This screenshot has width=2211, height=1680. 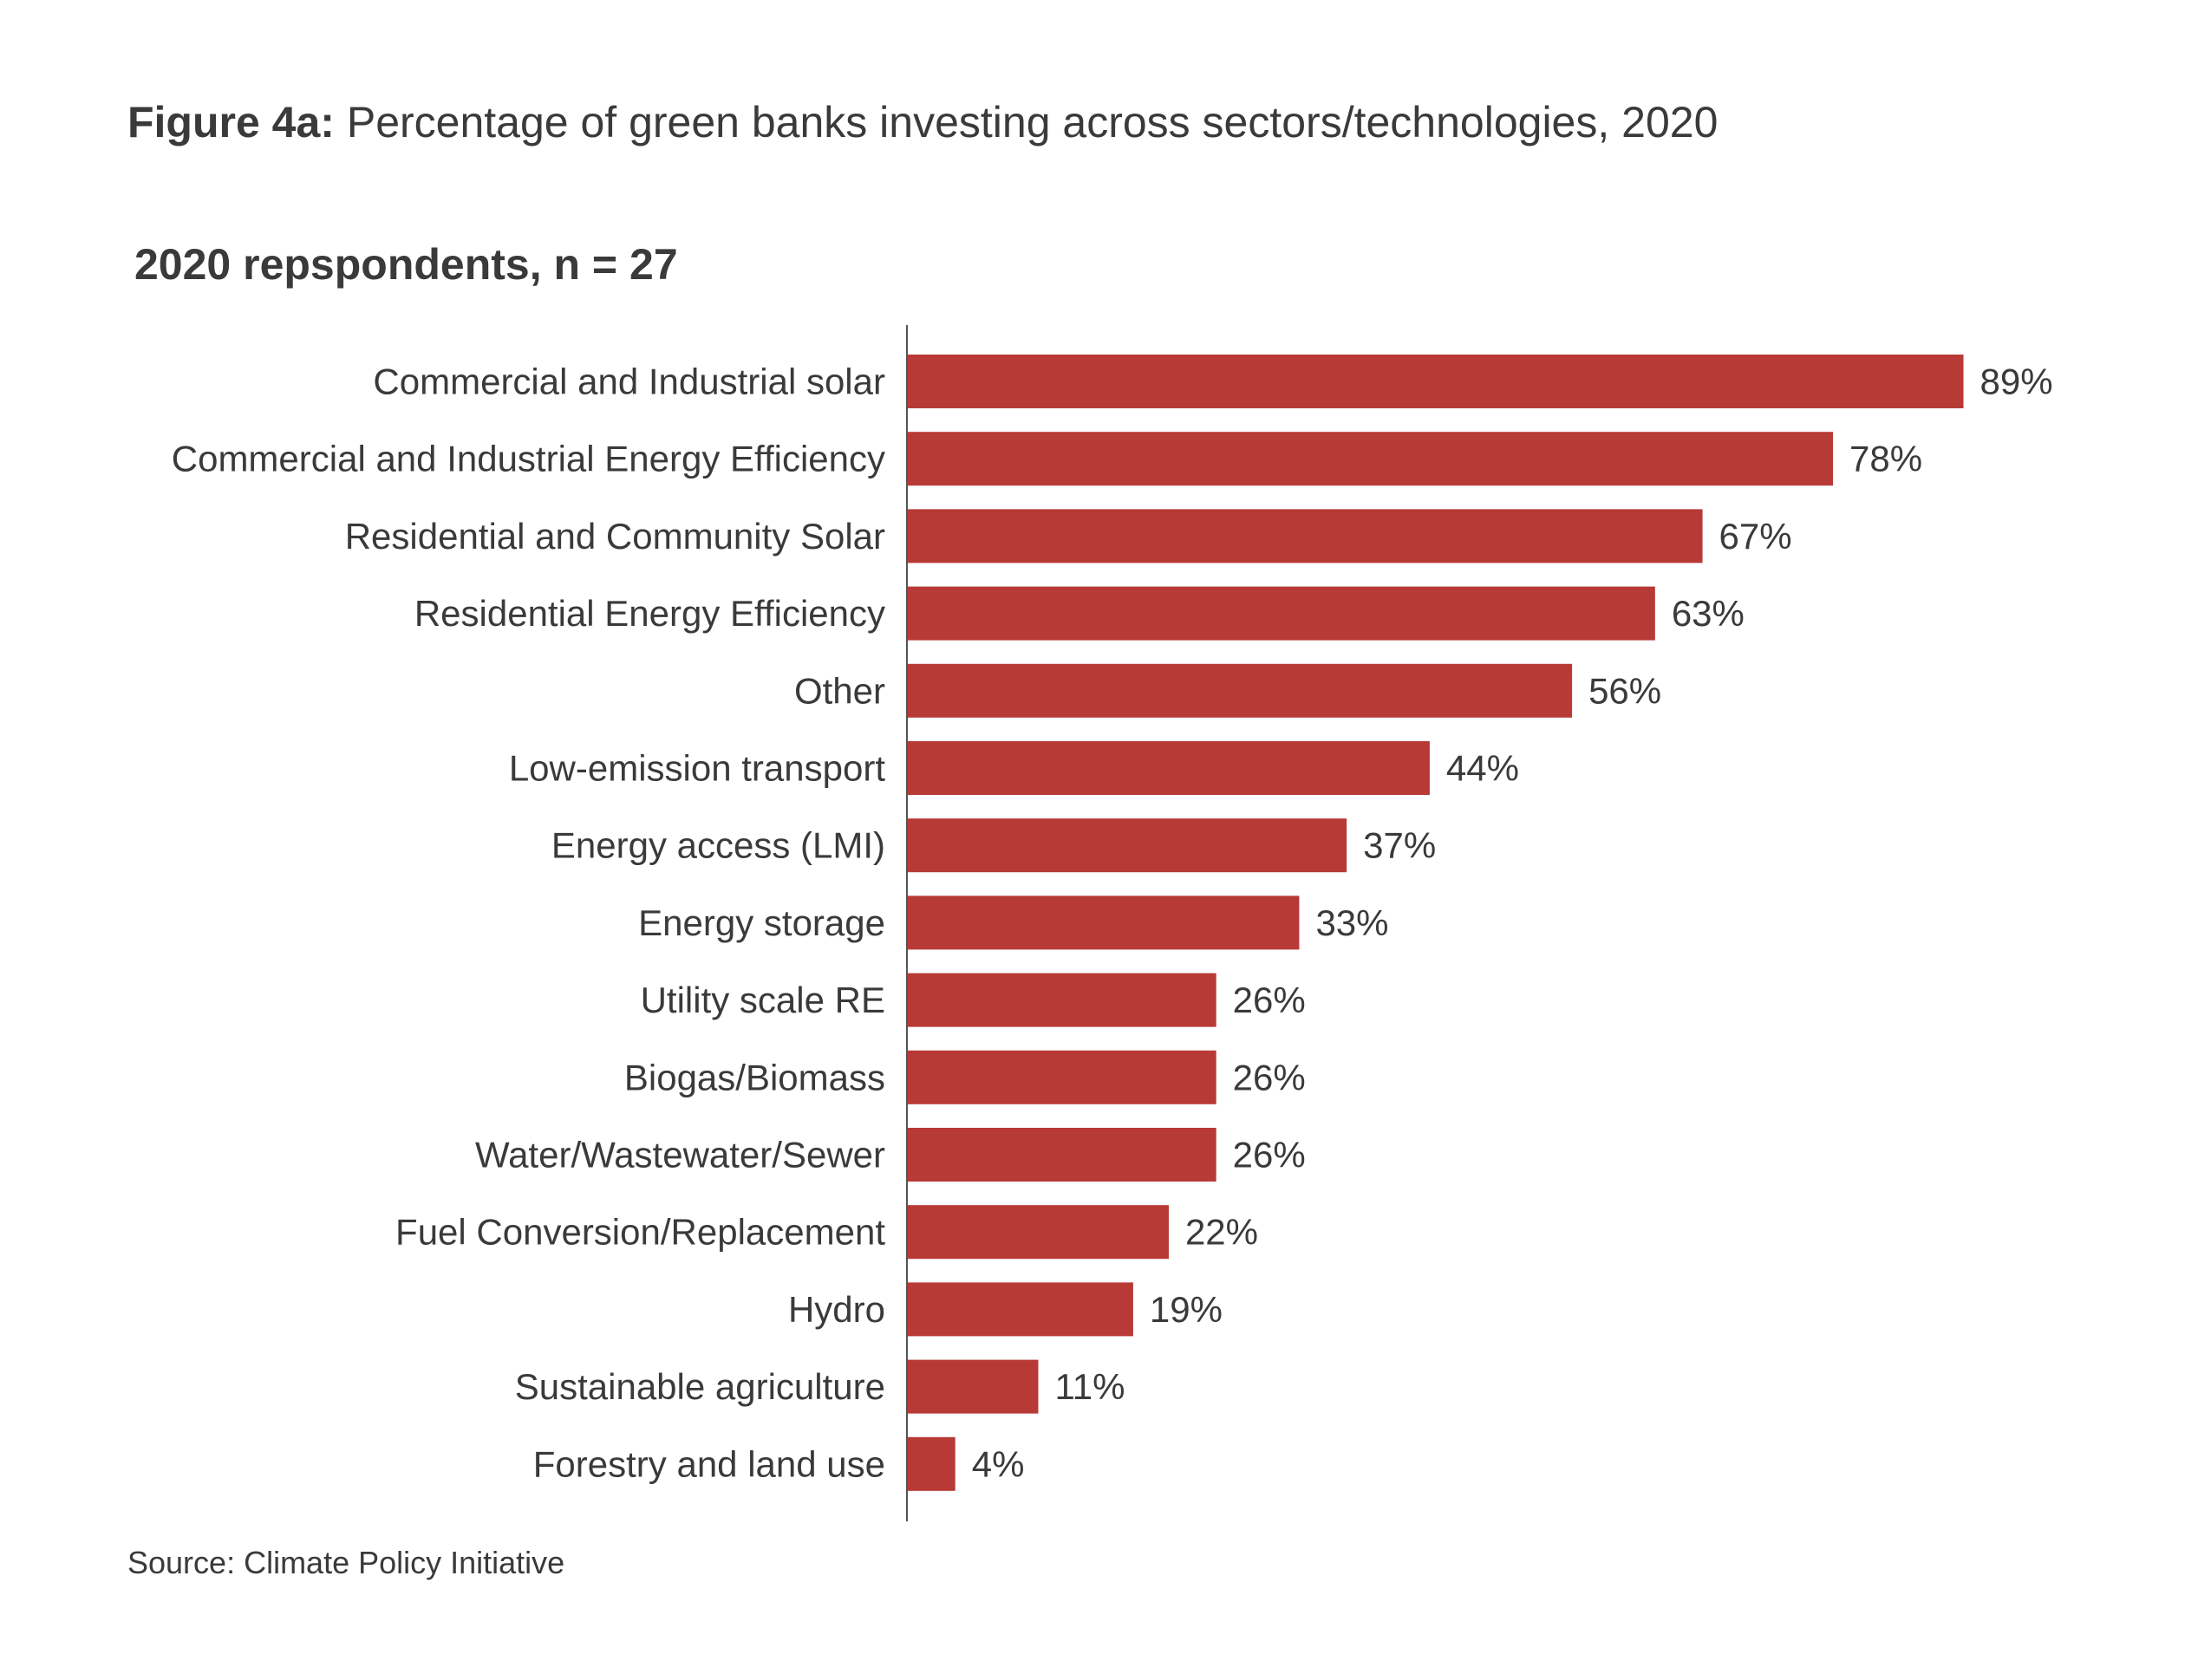 What do you see at coordinates (231, 122) in the screenshot?
I see `figure-label: Figure 4a:` at bounding box center [231, 122].